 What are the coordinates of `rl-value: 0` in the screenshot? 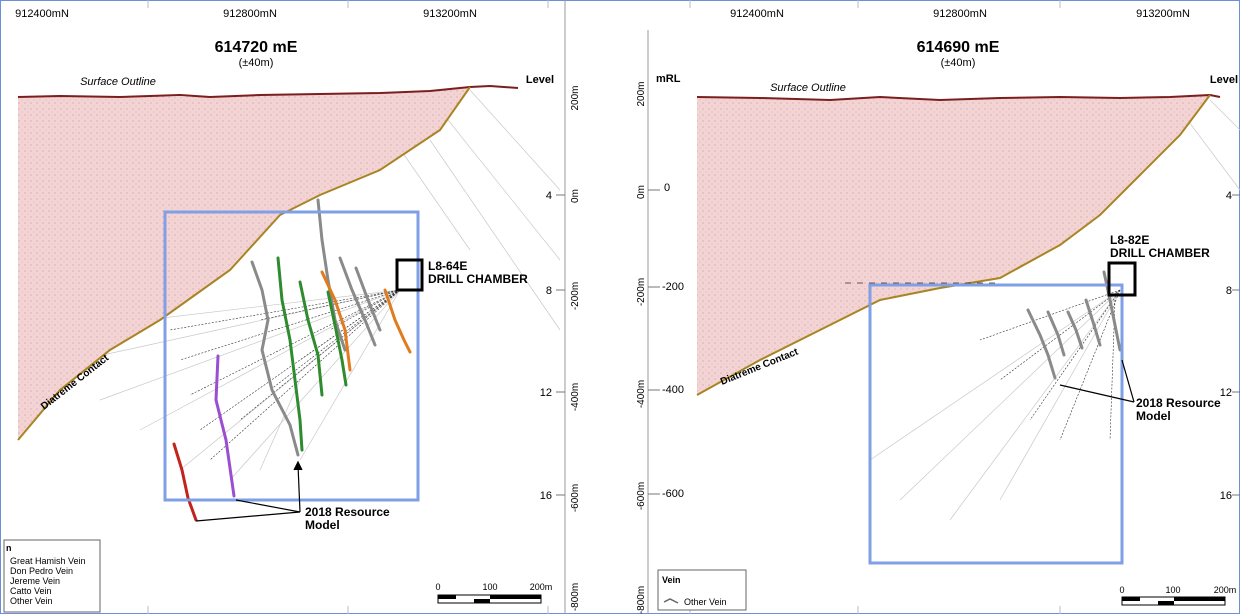 It's located at (667, 188).